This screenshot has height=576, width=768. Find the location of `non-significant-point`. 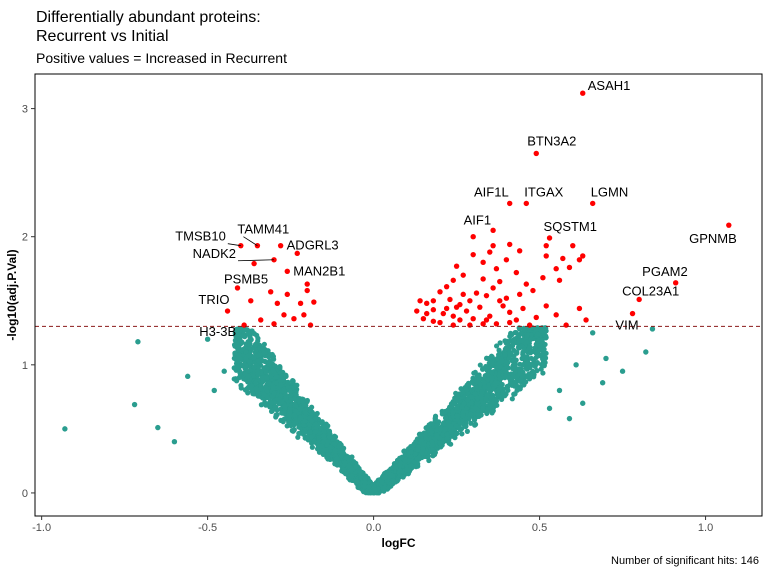

non-significant-point is located at coordinates (646, 352).